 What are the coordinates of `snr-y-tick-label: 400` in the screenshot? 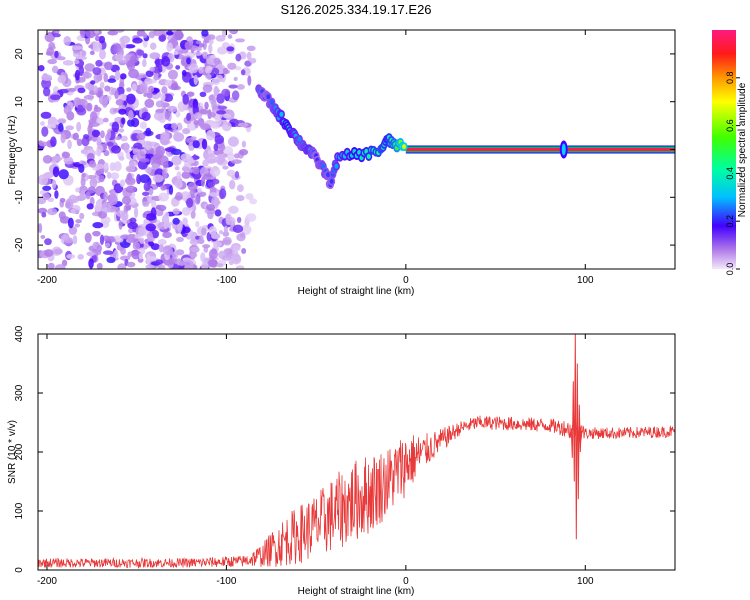 It's located at (19, 333).